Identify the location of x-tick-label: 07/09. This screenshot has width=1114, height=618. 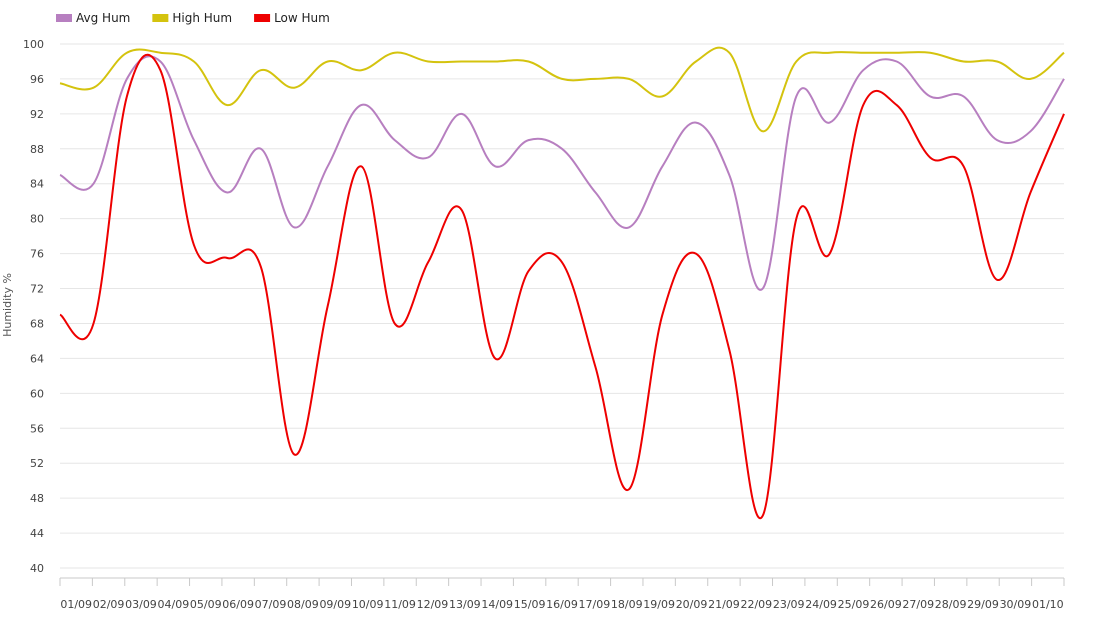
(271, 604).